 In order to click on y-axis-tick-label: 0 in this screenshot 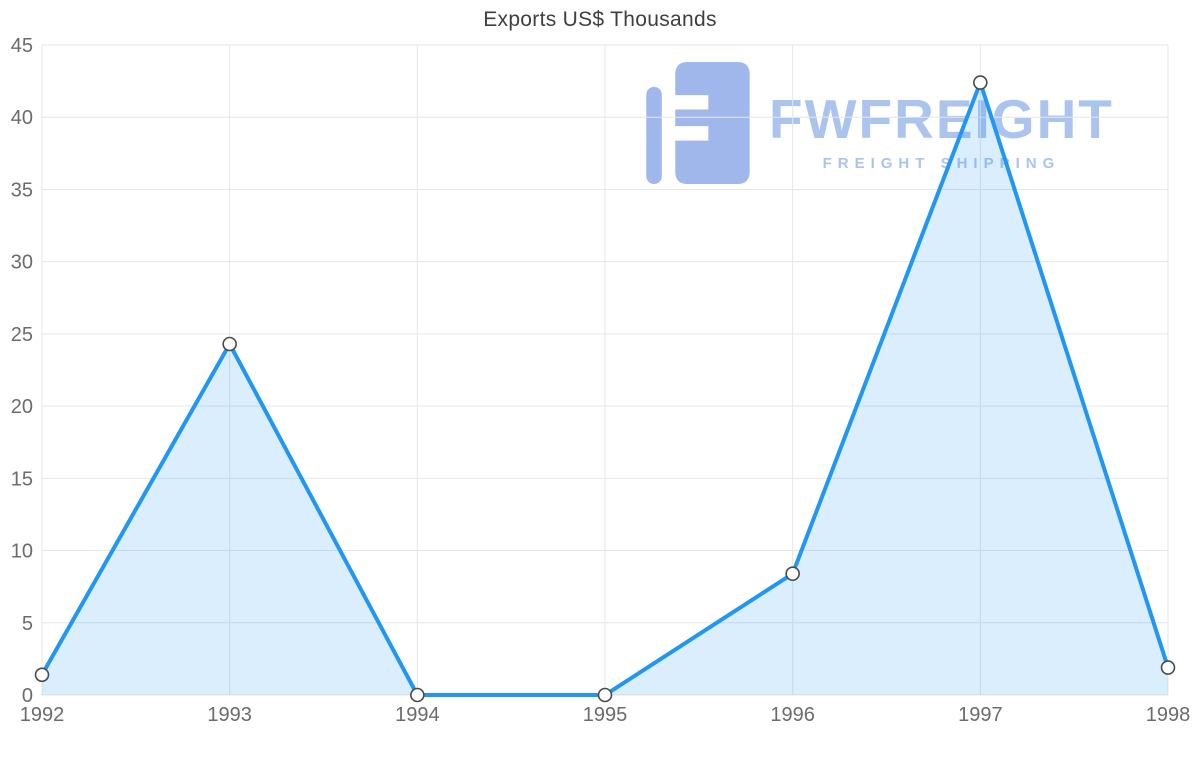, I will do `click(27, 696)`.